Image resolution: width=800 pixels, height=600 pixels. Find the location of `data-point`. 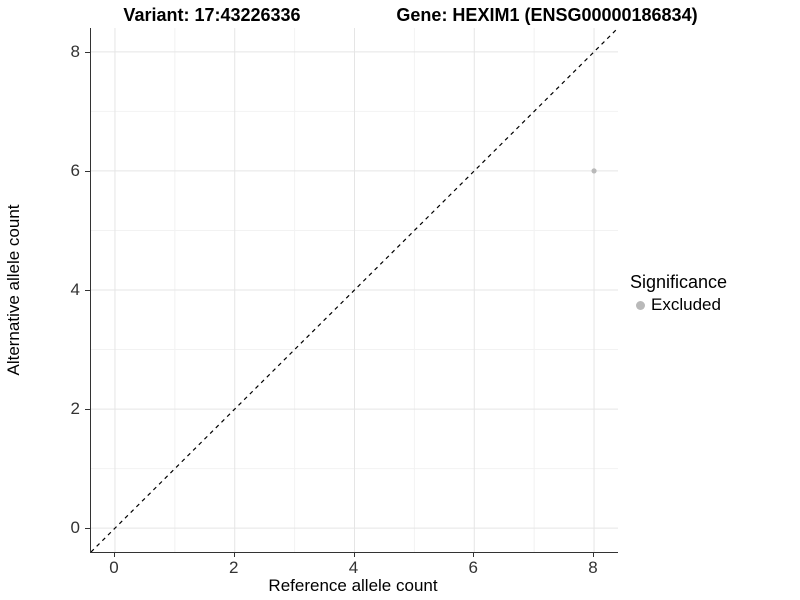

data-point is located at coordinates (594, 171).